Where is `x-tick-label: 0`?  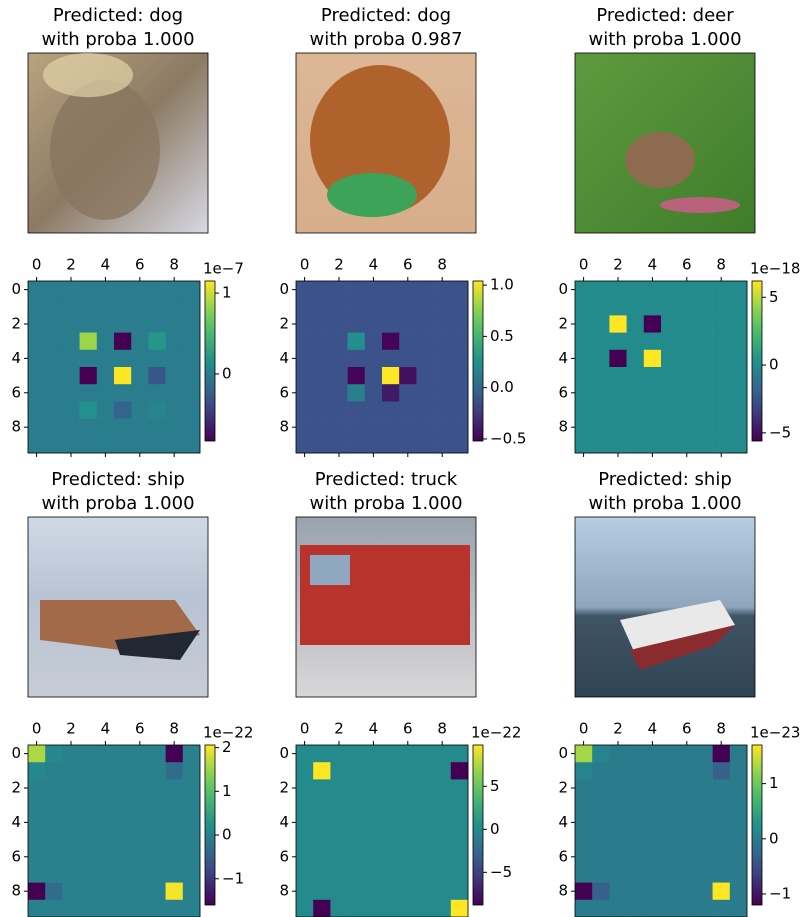 x-tick-label: 0 is located at coordinates (584, 265).